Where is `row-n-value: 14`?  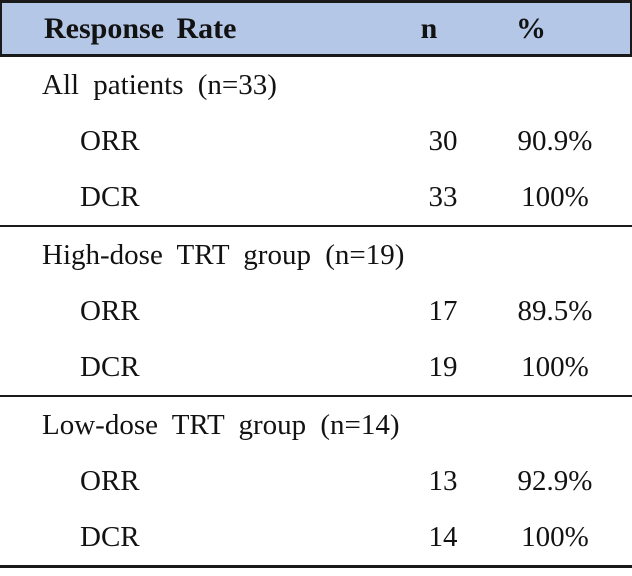
row-n-value: 14 is located at coordinates (443, 536).